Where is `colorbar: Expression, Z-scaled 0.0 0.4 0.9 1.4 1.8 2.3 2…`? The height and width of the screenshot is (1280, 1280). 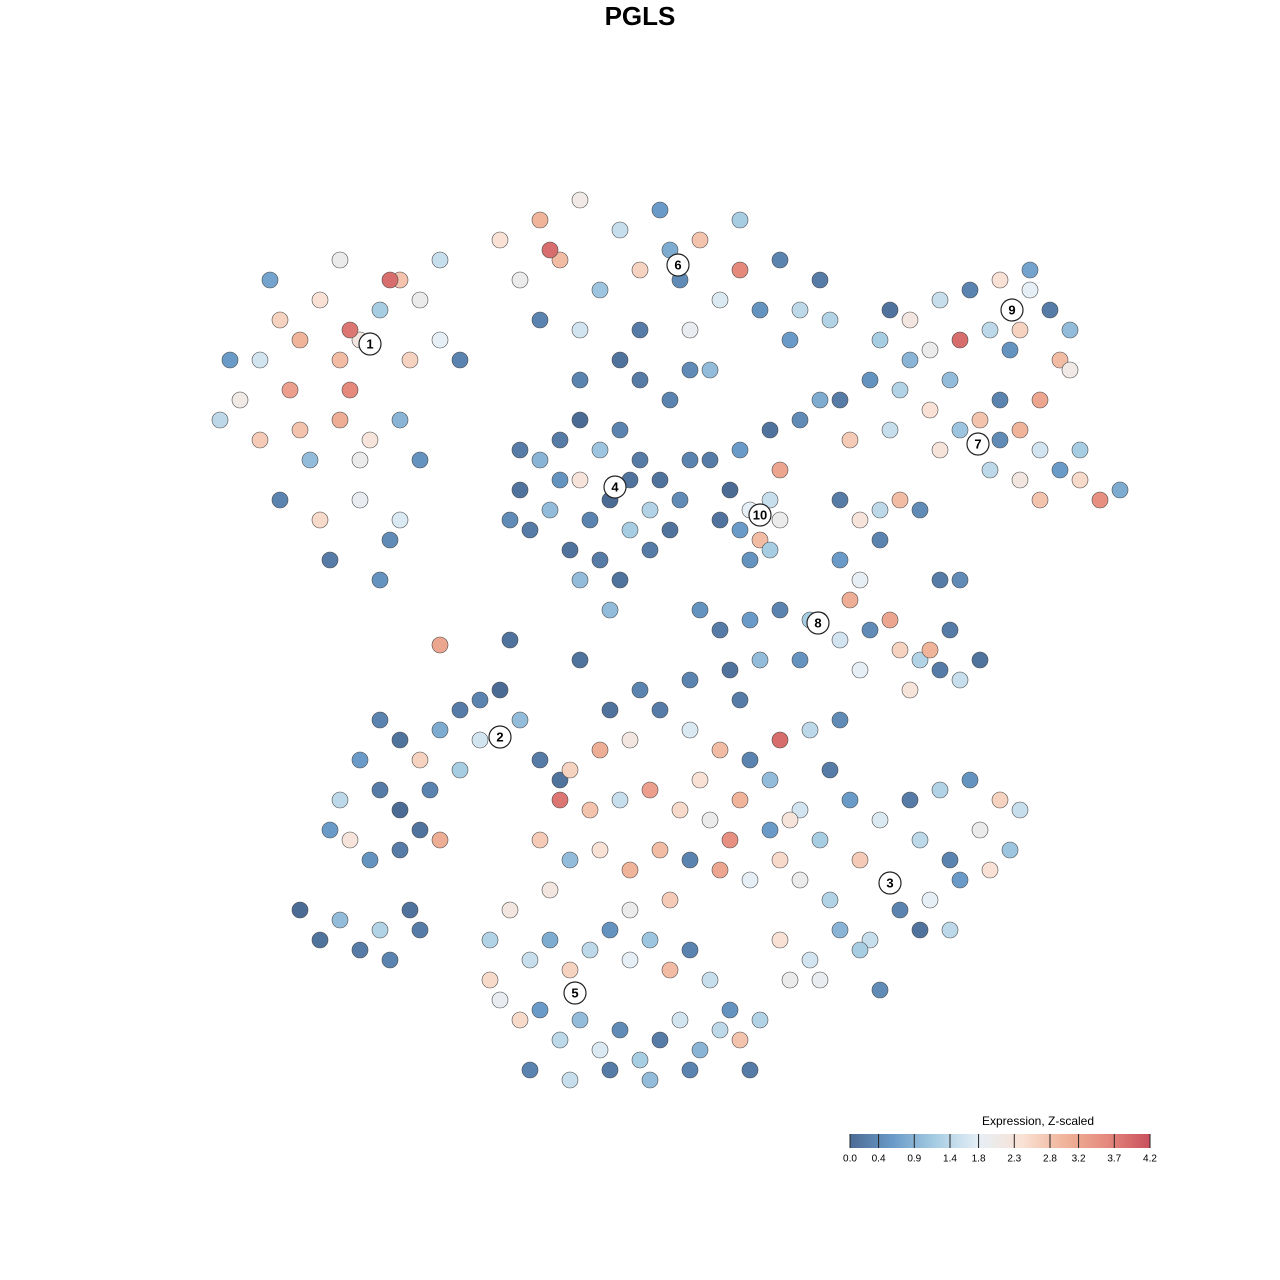
colorbar: Expression, Z-scaled 0.0 0.4 0.9 1.4 1.8 2.3 2… is located at coordinates (1000, 1139).